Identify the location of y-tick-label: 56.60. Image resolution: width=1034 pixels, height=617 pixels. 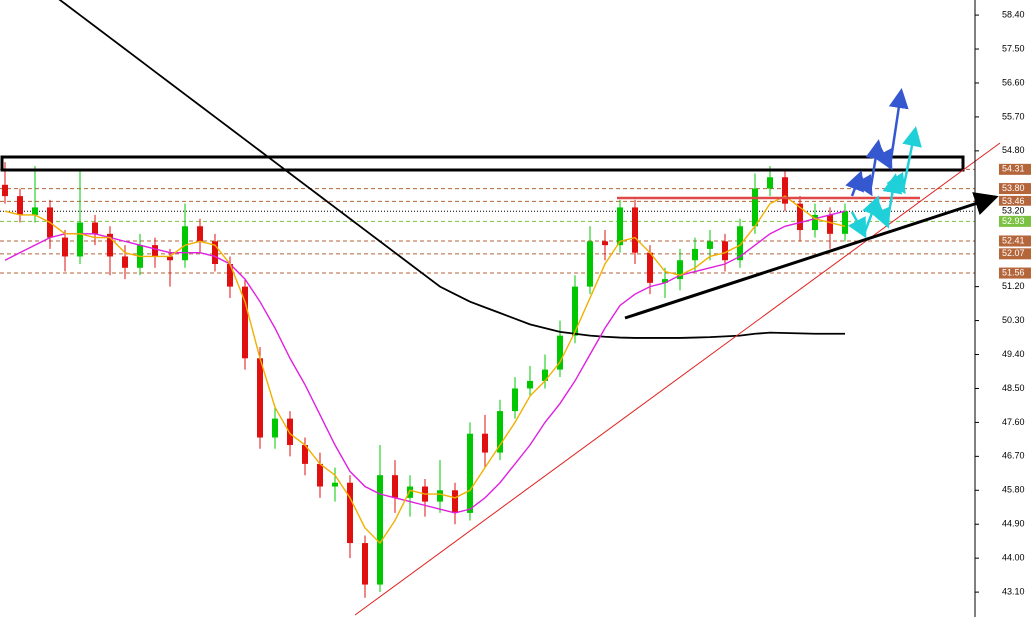
(1013, 82).